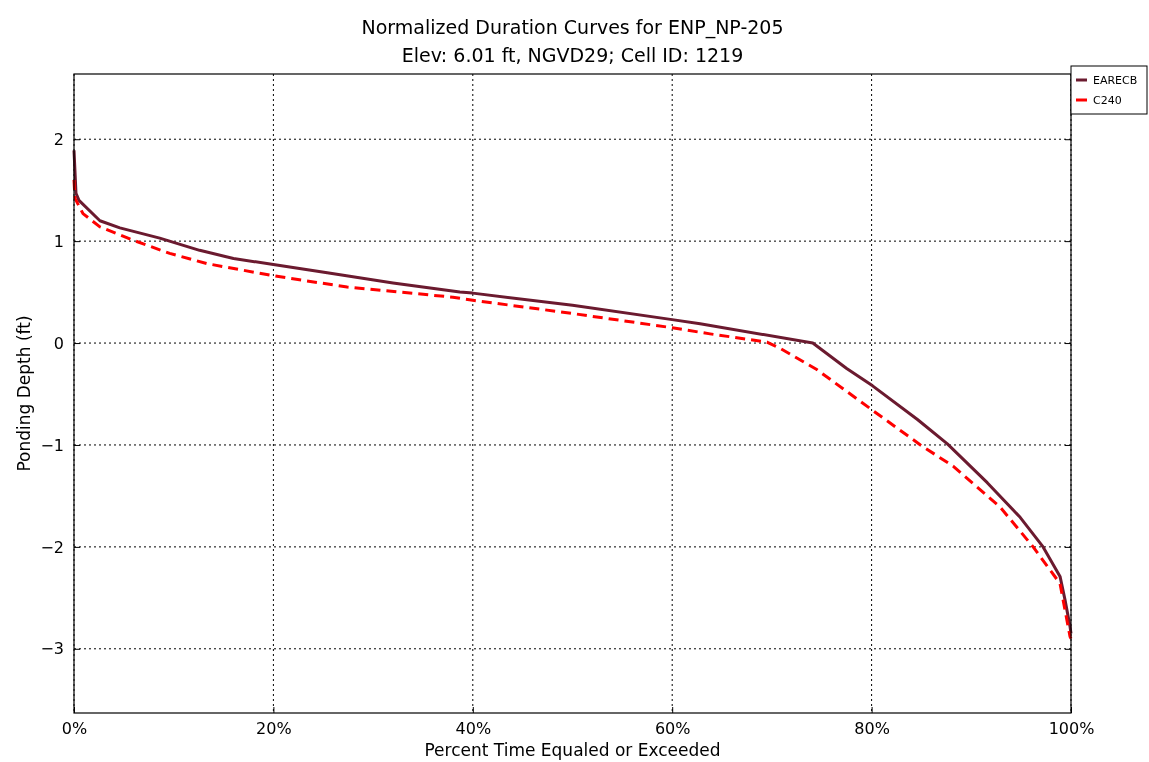 The image size is (1149, 762). Describe the element at coordinates (872, 729) in the screenshot. I see `x-tick-label: 80%` at that location.